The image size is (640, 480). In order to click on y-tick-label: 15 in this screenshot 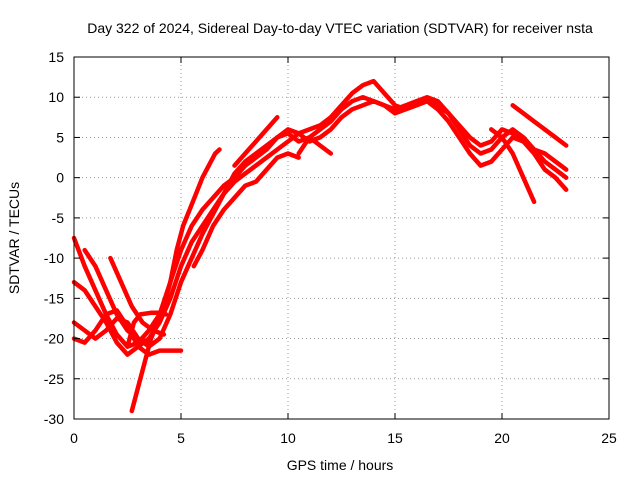, I will do `click(56, 57)`.